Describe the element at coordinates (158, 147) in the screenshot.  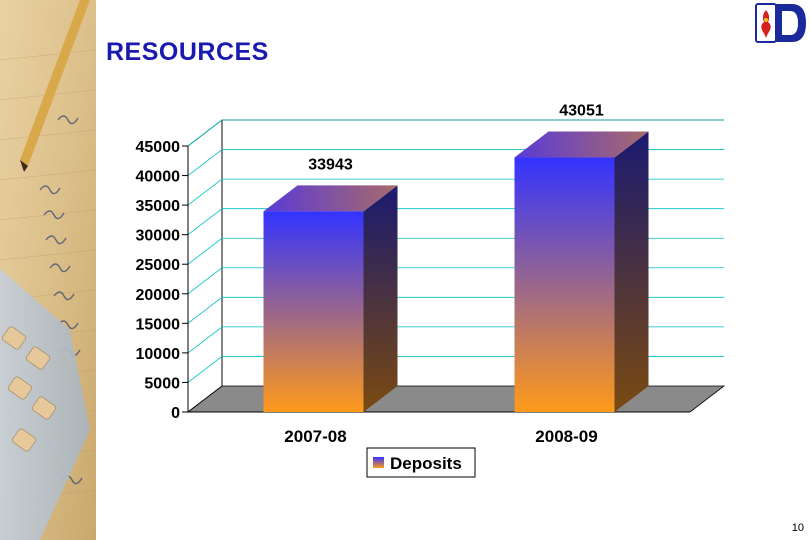
I see `y-tick-label-9: 45000` at that location.